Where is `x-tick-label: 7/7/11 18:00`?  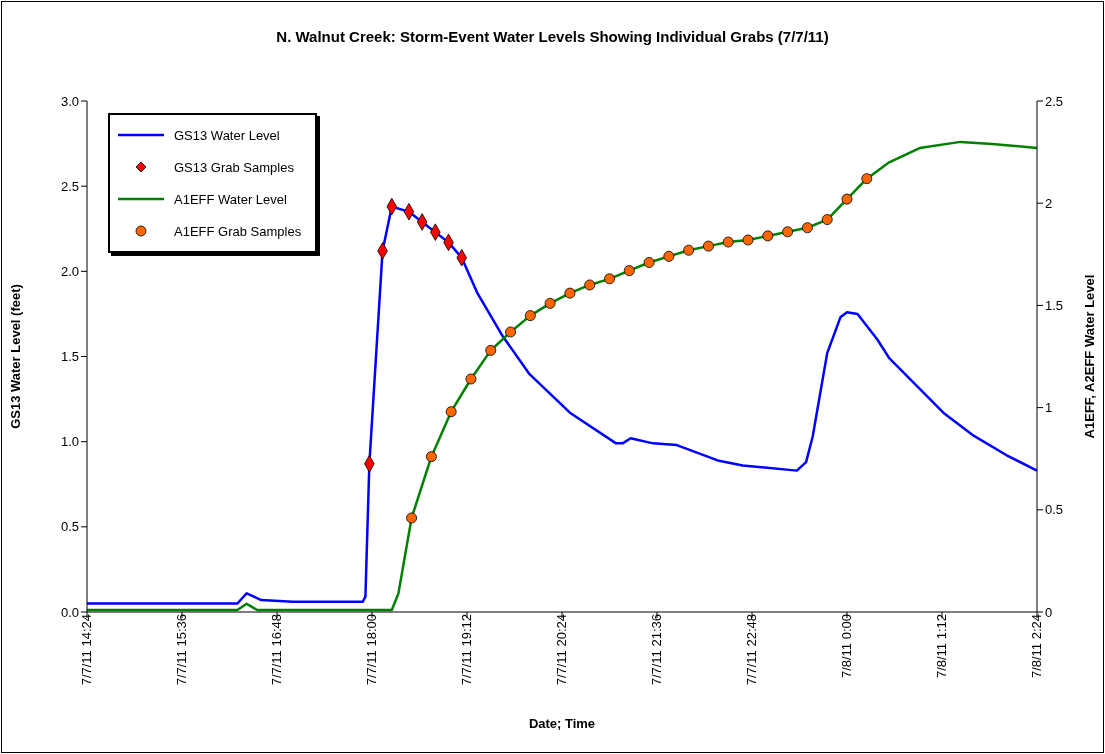 x-tick-label: 7/7/11 18:00 is located at coordinates (372, 650).